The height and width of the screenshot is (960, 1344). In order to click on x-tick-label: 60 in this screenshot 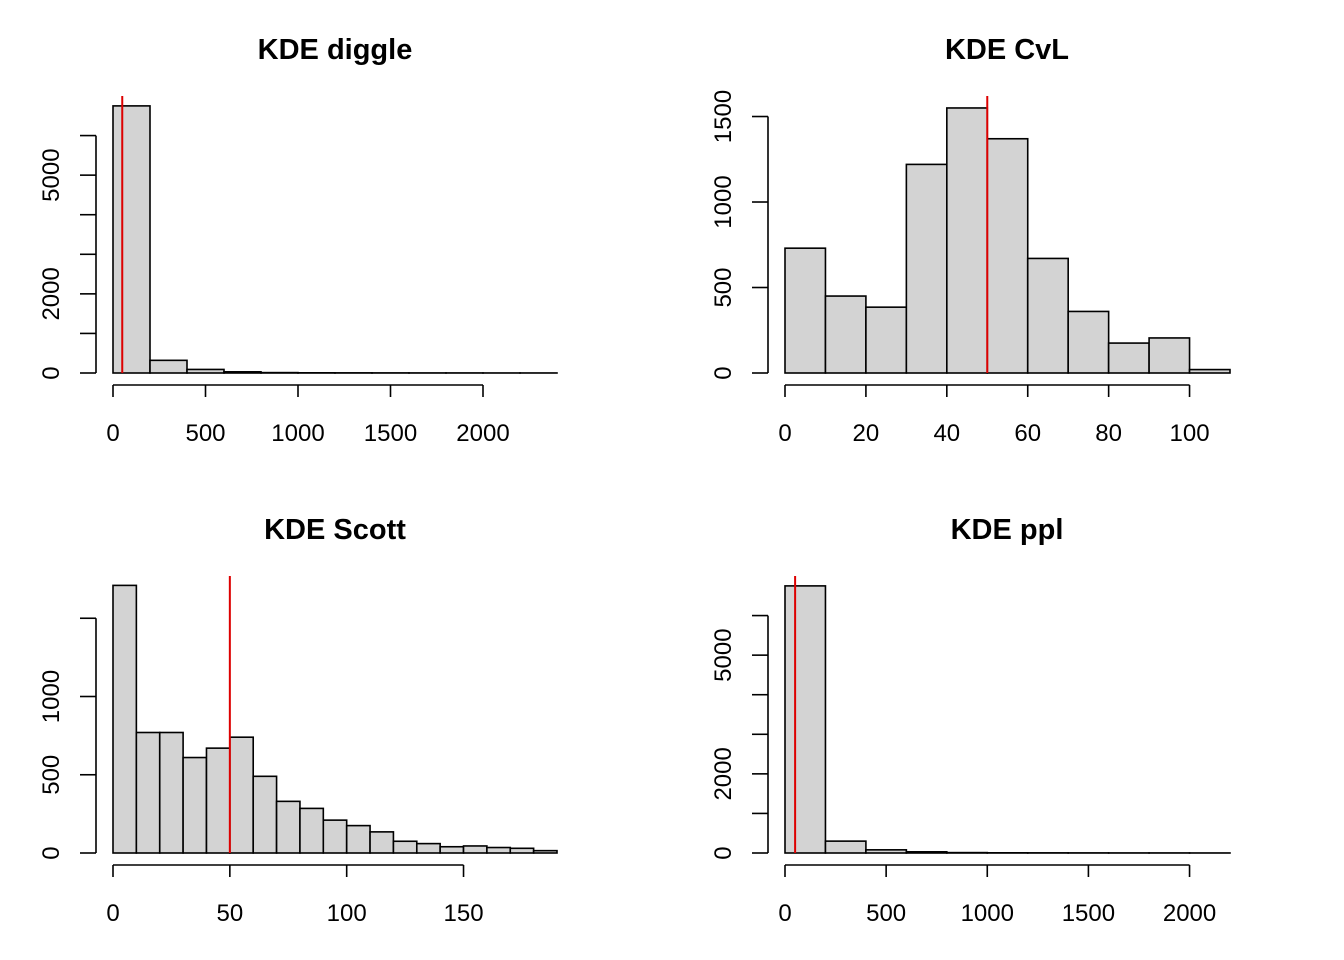, I will do `click(1027, 433)`.